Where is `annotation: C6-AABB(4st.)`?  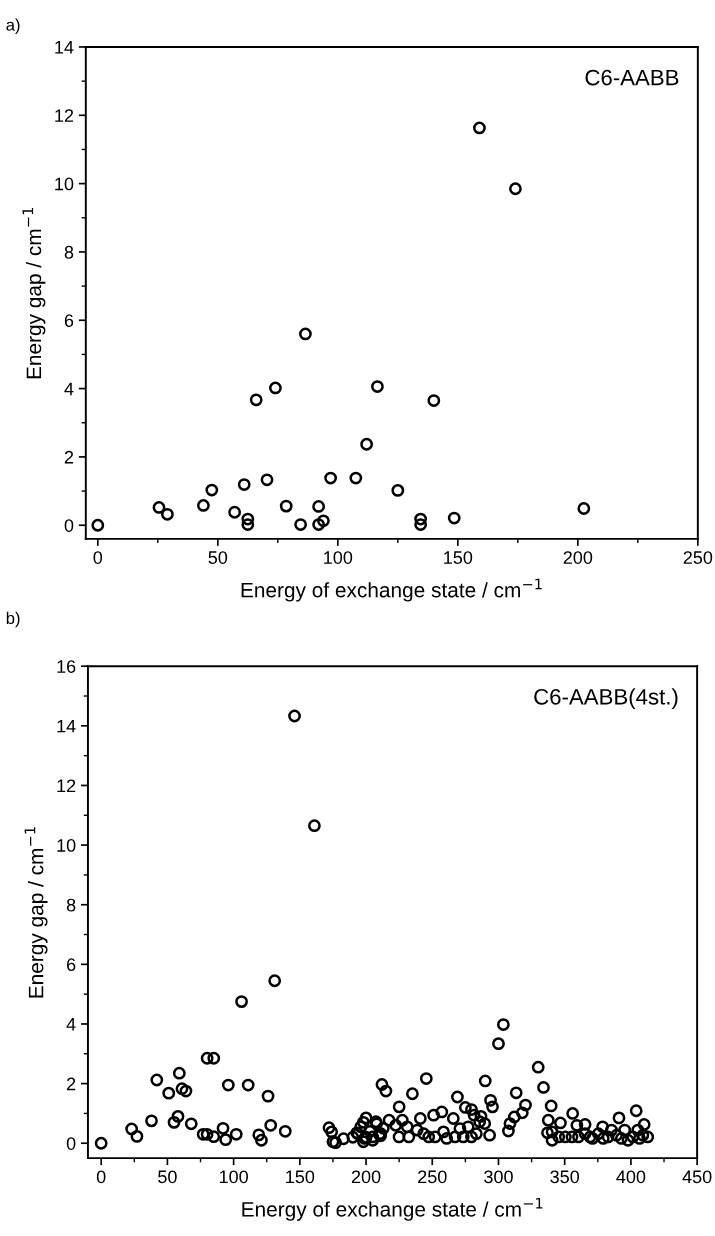
annotation: C6-AABB(4st.) is located at coordinates (606, 699).